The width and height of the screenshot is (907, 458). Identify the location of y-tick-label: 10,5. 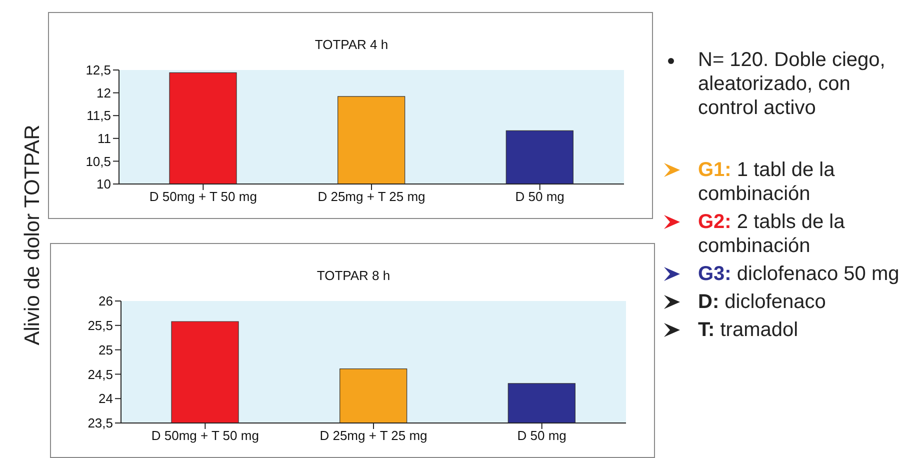
(98, 161).